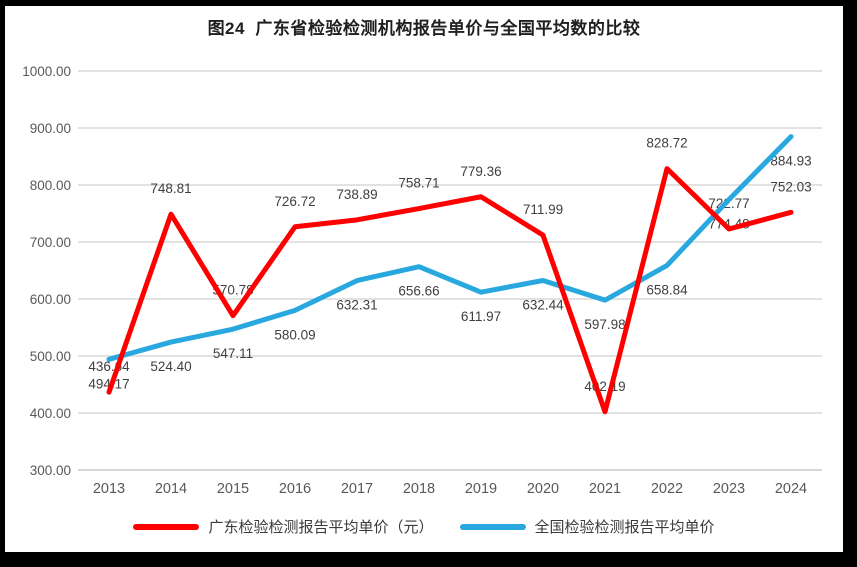 Image resolution: width=857 pixels, height=567 pixels. What do you see at coordinates (109, 489) in the screenshot?
I see `x-tick-label: 2013` at bounding box center [109, 489].